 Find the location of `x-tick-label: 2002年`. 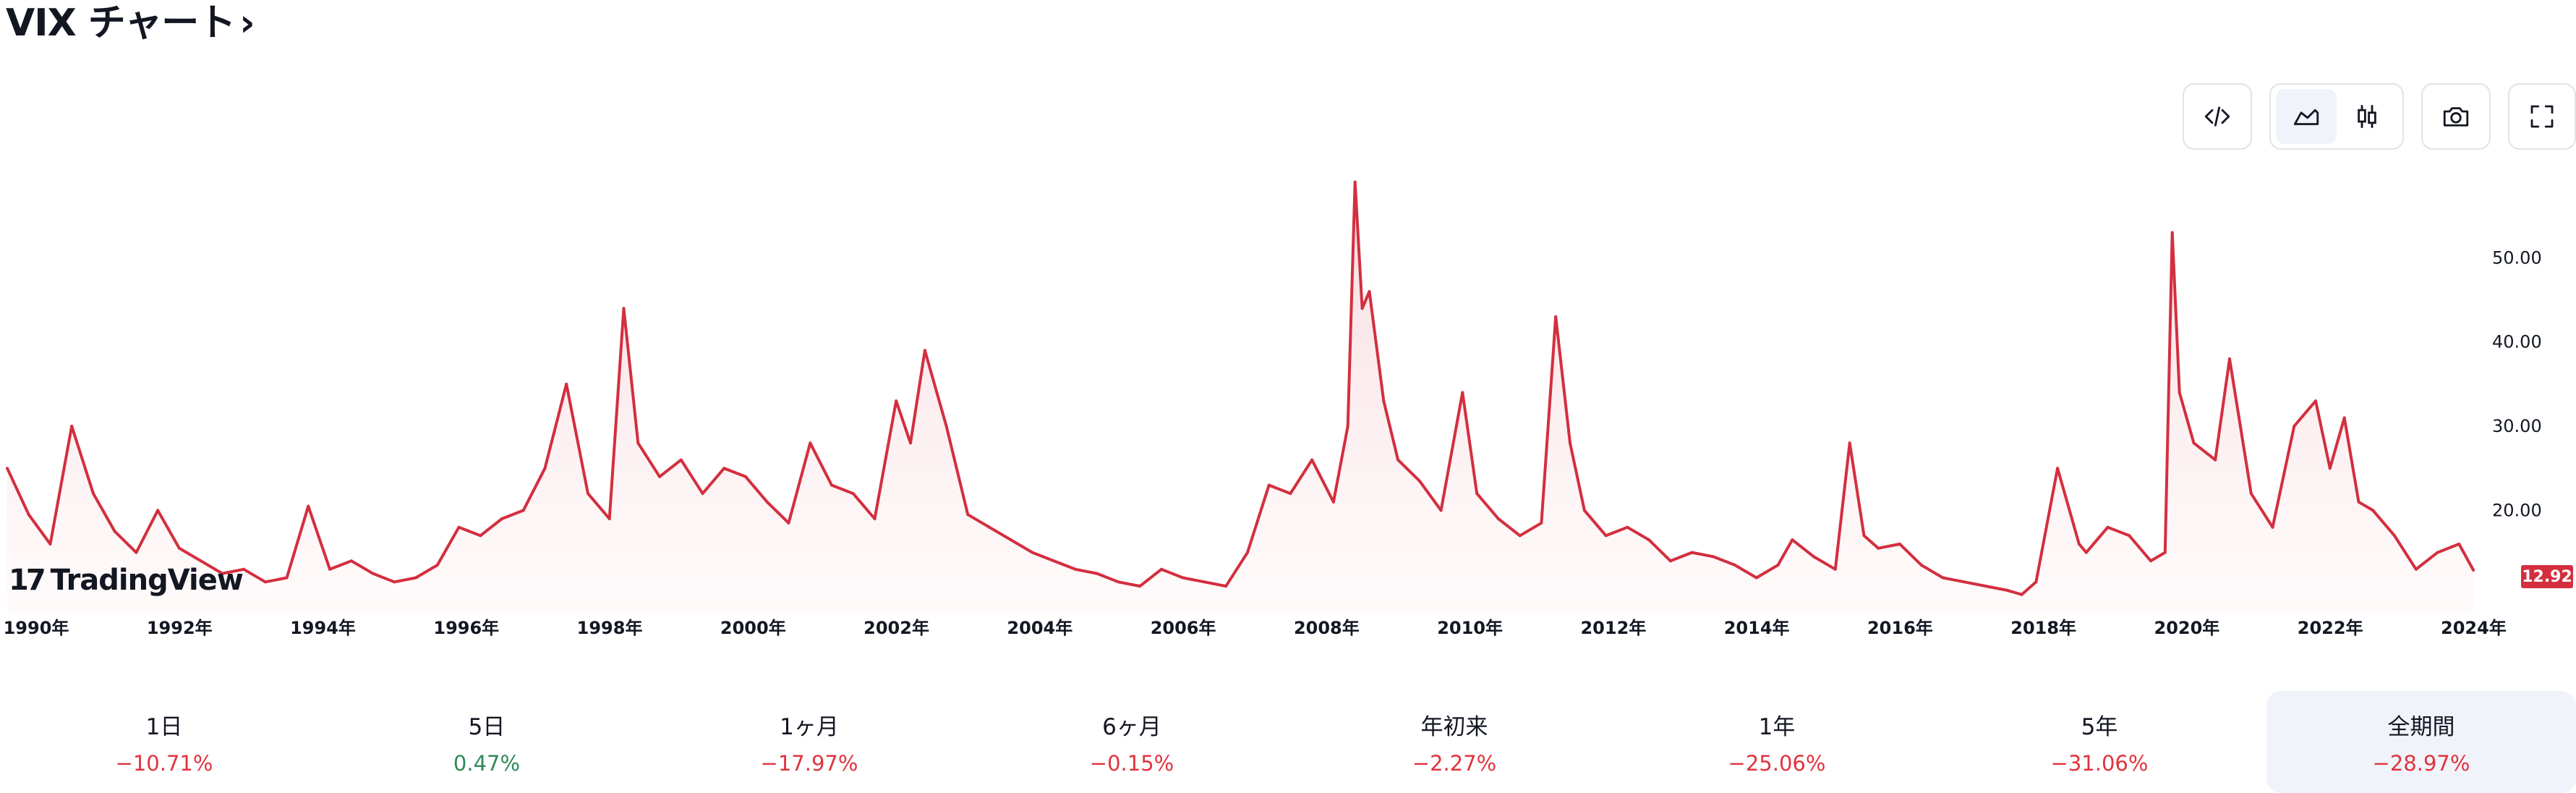

x-tick-label: 2002年 is located at coordinates (896, 628).